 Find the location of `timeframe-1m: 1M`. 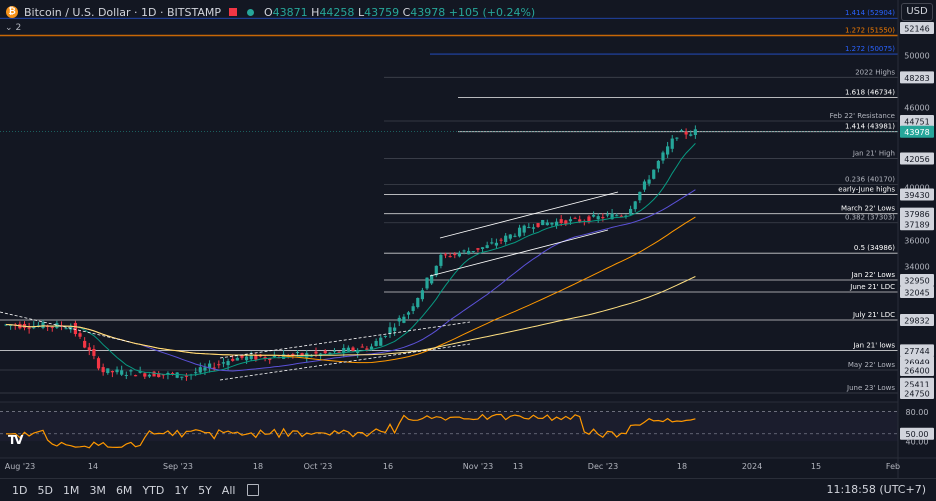

timeframe-1m: 1M is located at coordinates (71, 490).